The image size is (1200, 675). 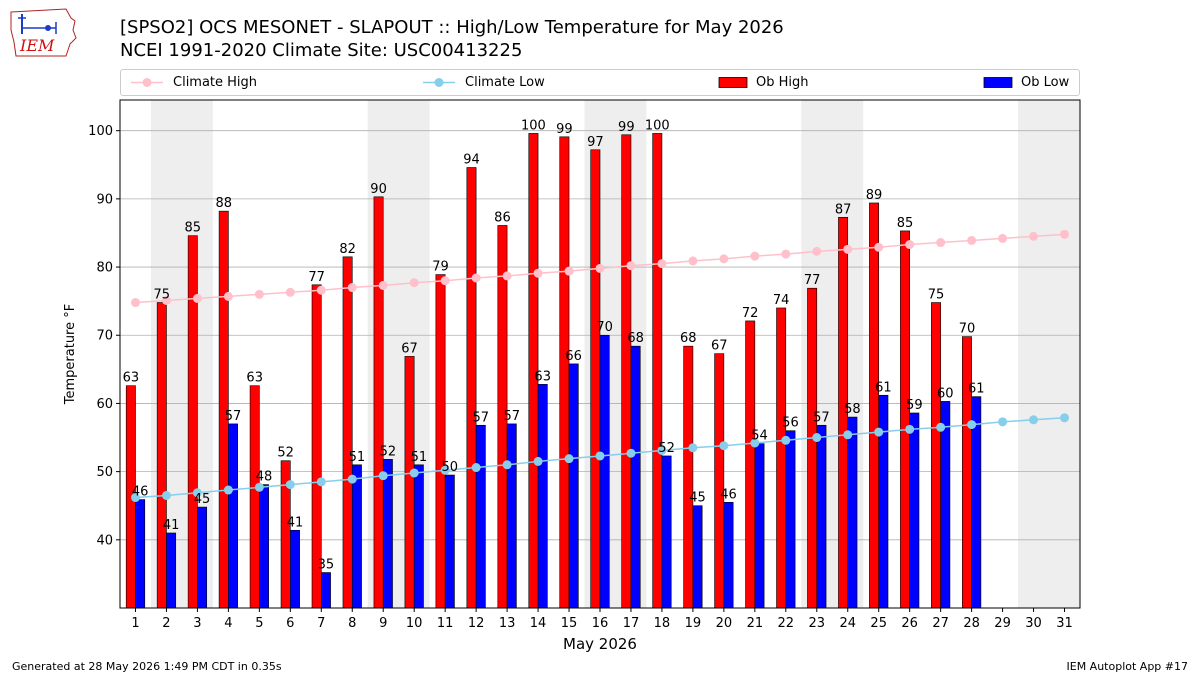 I want to click on x-tick-label: 26, so click(x=909, y=623).